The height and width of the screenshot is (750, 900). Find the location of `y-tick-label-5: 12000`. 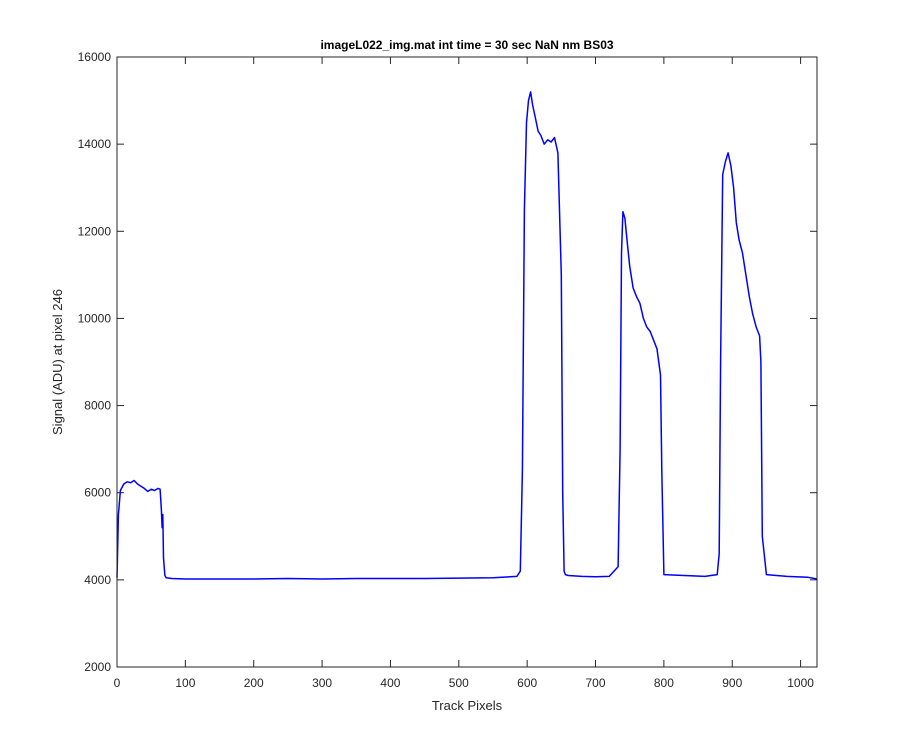

y-tick-label-5: 12000 is located at coordinates (95, 231).